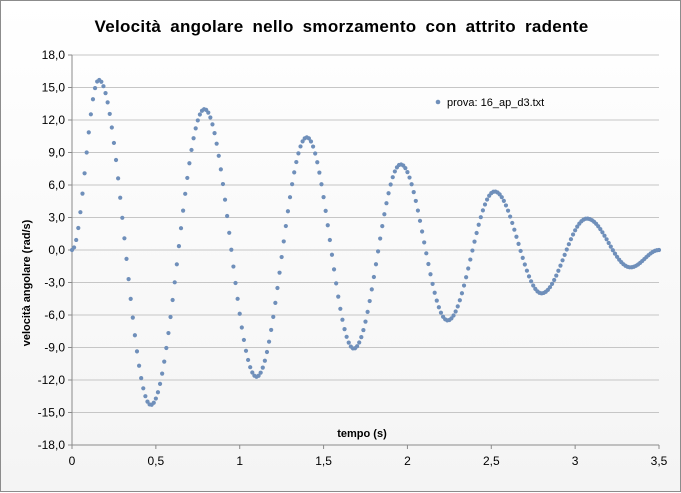 The image size is (681, 493). Describe the element at coordinates (27, 282) in the screenshot. I see `y-axis-title: velocità angolare (rad/s)` at that location.